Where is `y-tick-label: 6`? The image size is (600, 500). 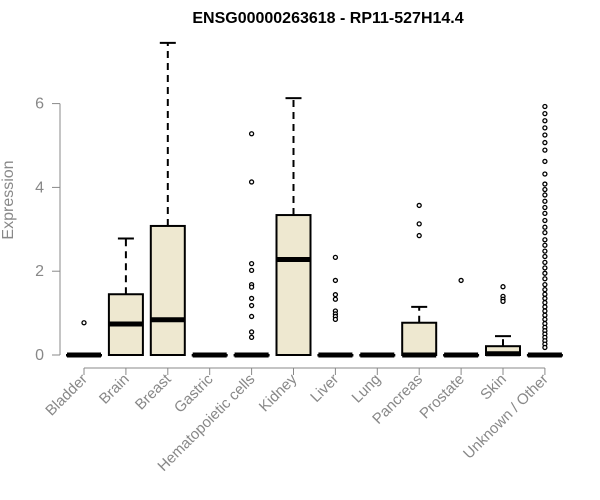 y-tick-label: 6 is located at coordinates (39, 104).